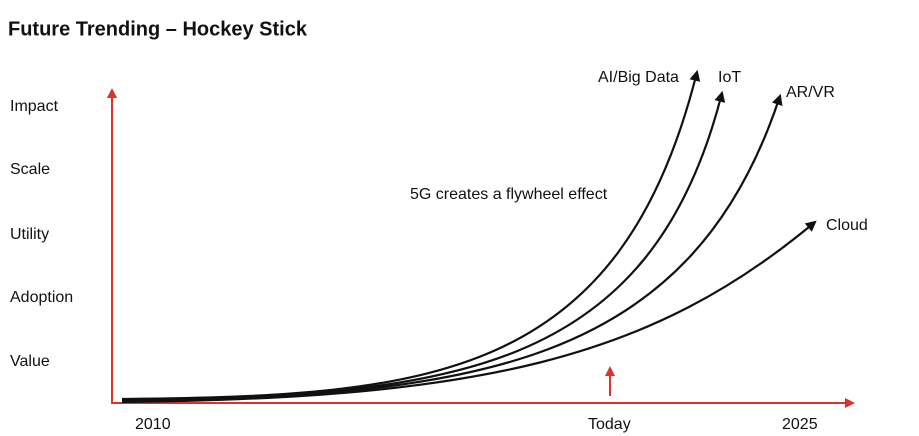 Image resolution: width=919 pixels, height=436 pixels. I want to click on annotation: 5G creates a flywheel effect, so click(509, 194).